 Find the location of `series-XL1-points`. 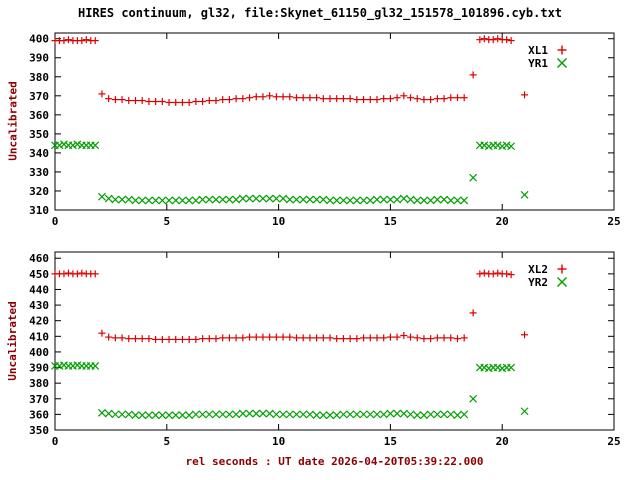

series-XL1-points is located at coordinates (290, 70).